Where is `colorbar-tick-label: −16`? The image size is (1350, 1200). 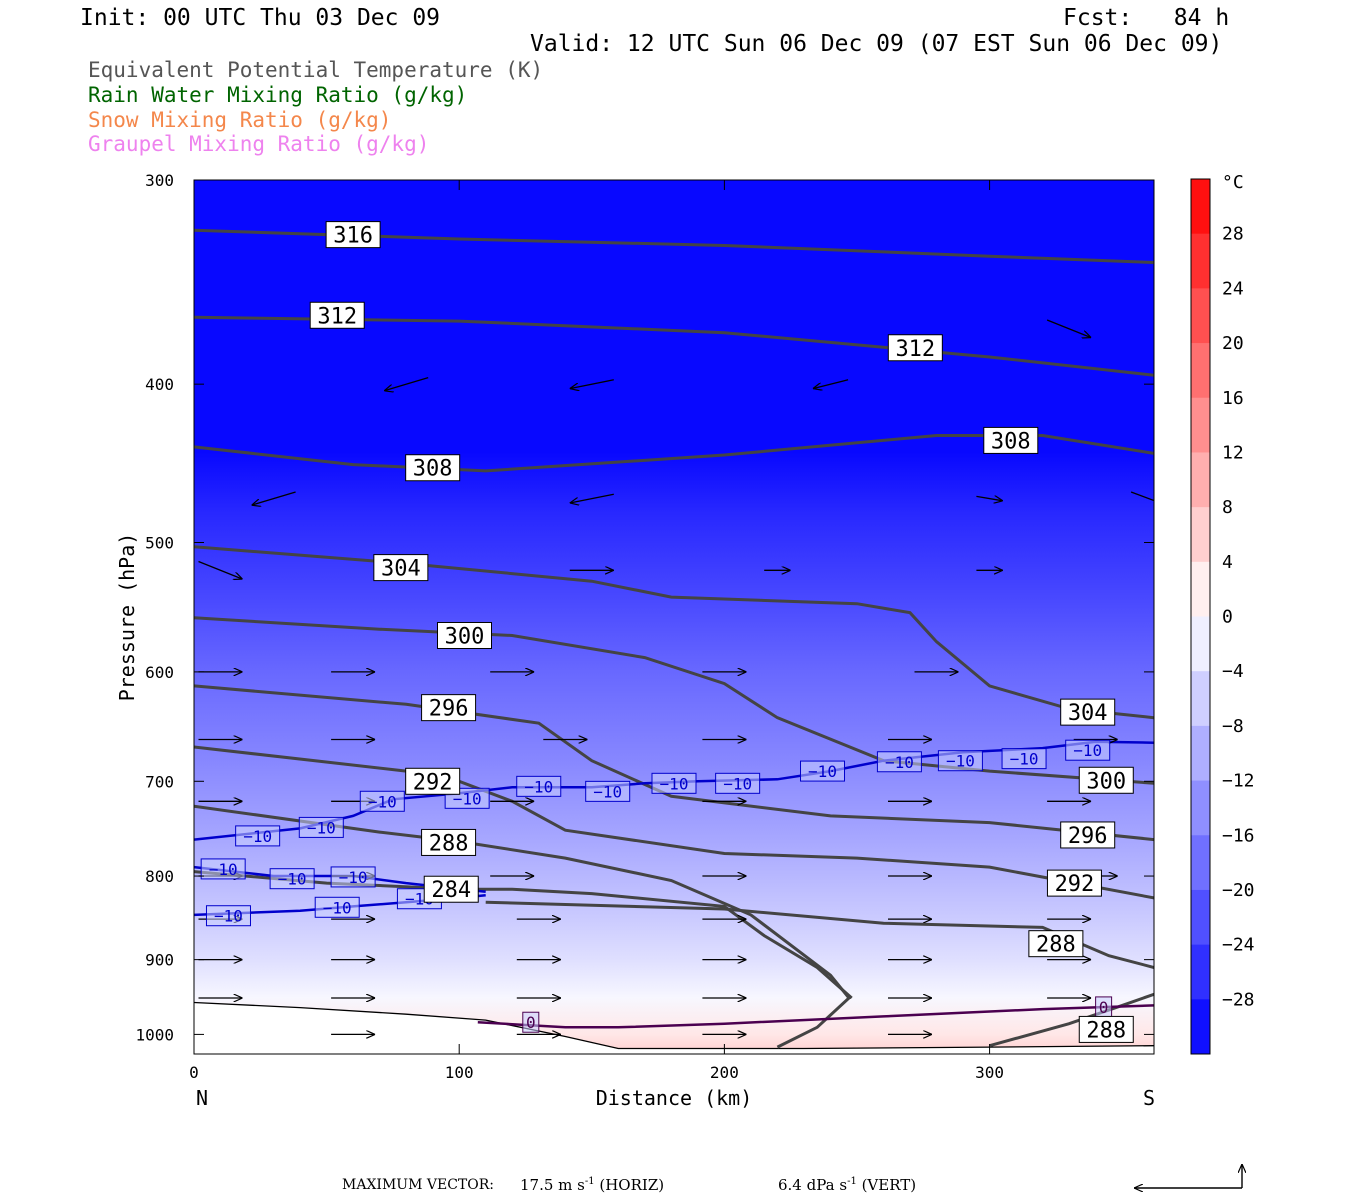 colorbar-tick-label: −16 is located at coordinates (1238, 835).